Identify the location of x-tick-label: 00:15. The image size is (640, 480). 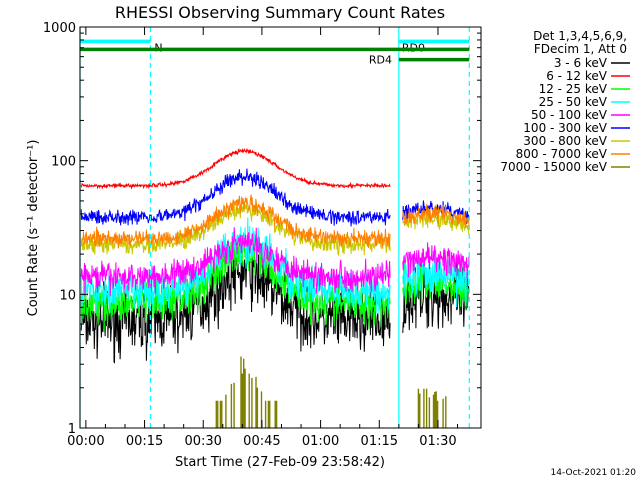
(144, 441).